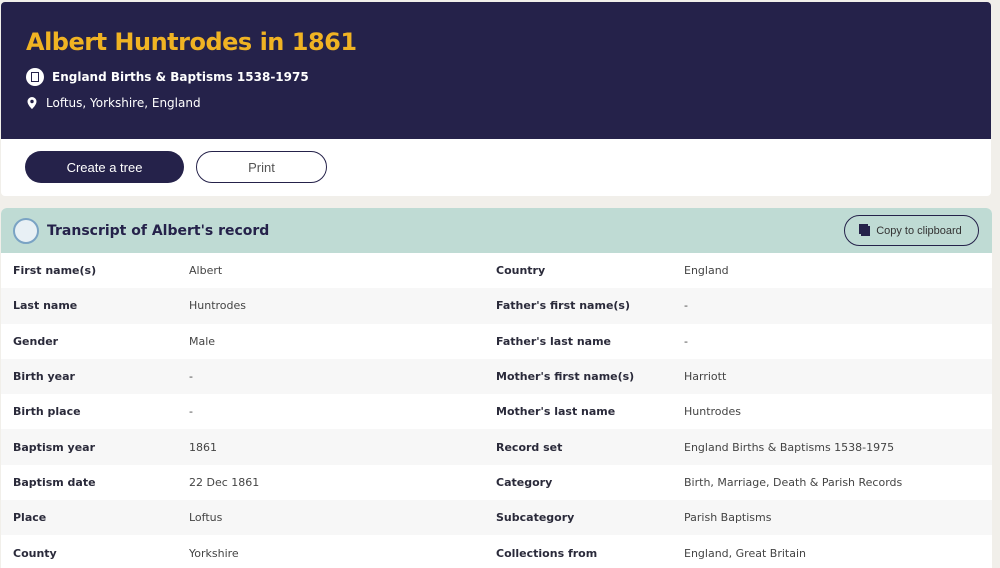 This screenshot has height=568, width=1000. What do you see at coordinates (521, 271) in the screenshot?
I see `field-label: Country` at bounding box center [521, 271].